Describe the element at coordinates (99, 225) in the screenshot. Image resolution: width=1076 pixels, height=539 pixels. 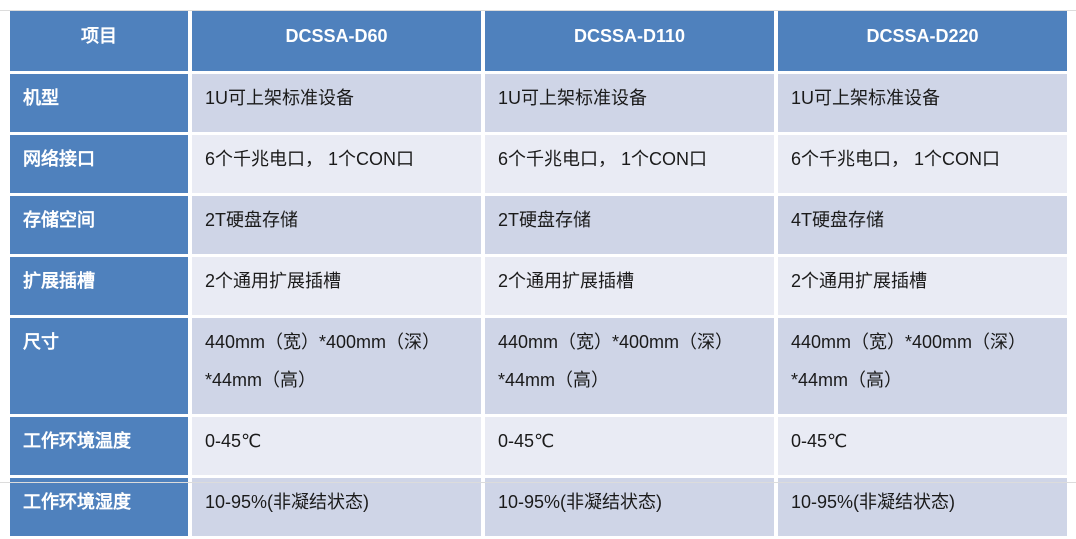
I see `row-label: 存储空间` at that location.